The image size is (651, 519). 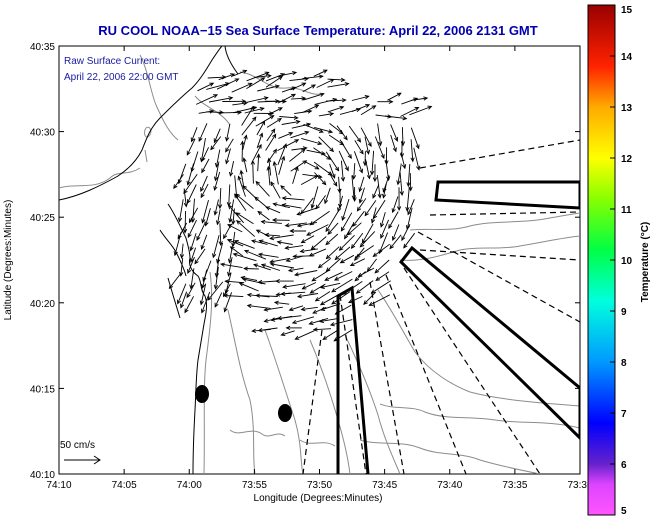 I want to click on y-tick-label: 40:20, so click(x=42, y=304).